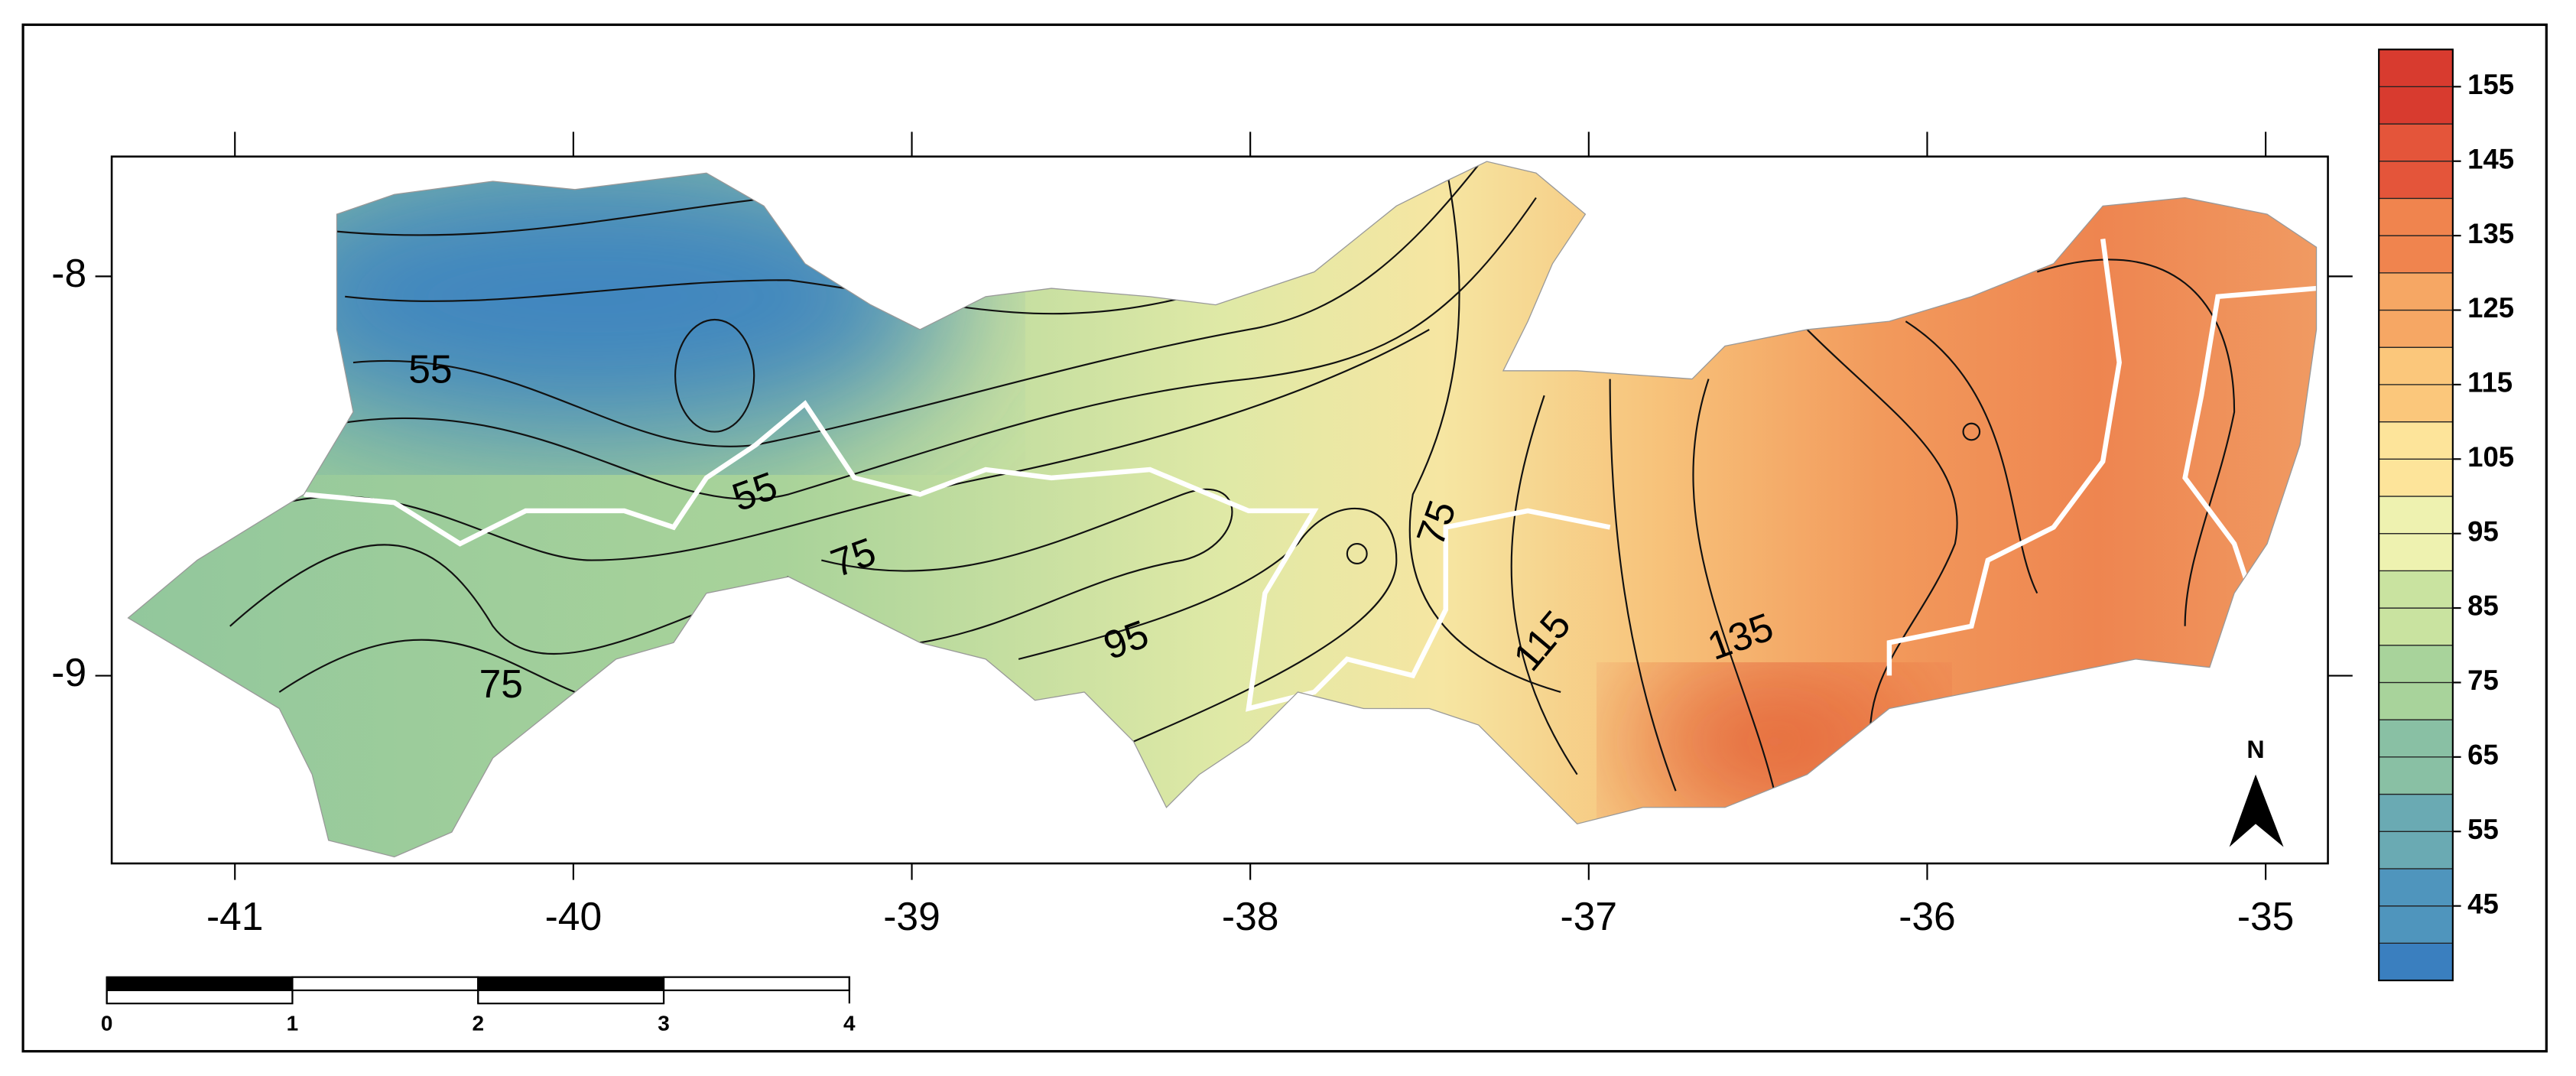 This screenshot has width=2576, height=1076. Describe the element at coordinates (591, 303) in the screenshot. I see `low-zone` at that location.